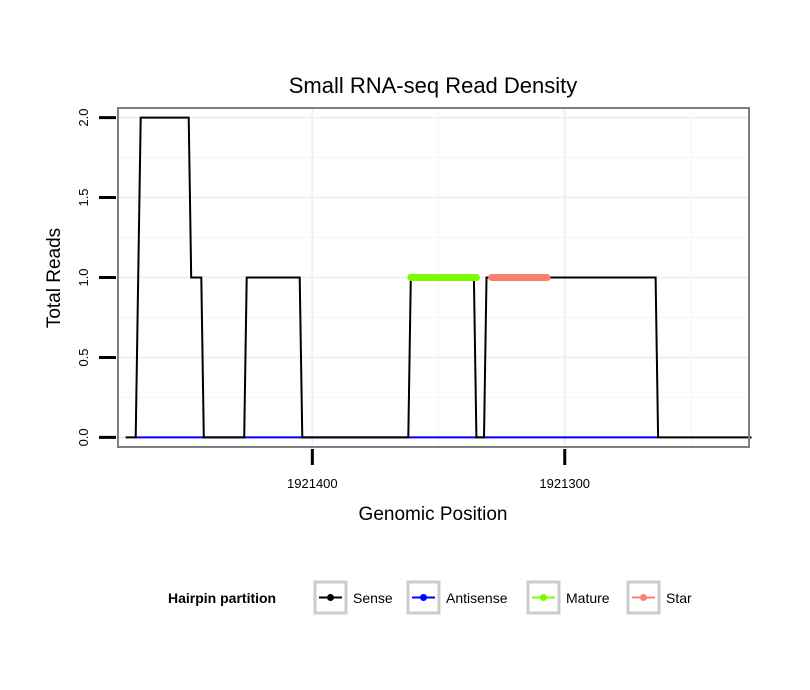 This screenshot has width=810, height=690. I want to click on legend-label: Antisense, so click(477, 598).